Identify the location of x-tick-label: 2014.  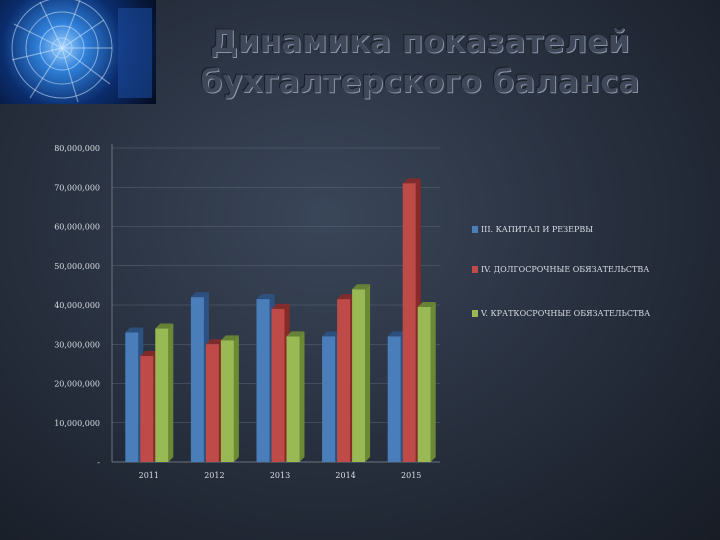
(345, 475).